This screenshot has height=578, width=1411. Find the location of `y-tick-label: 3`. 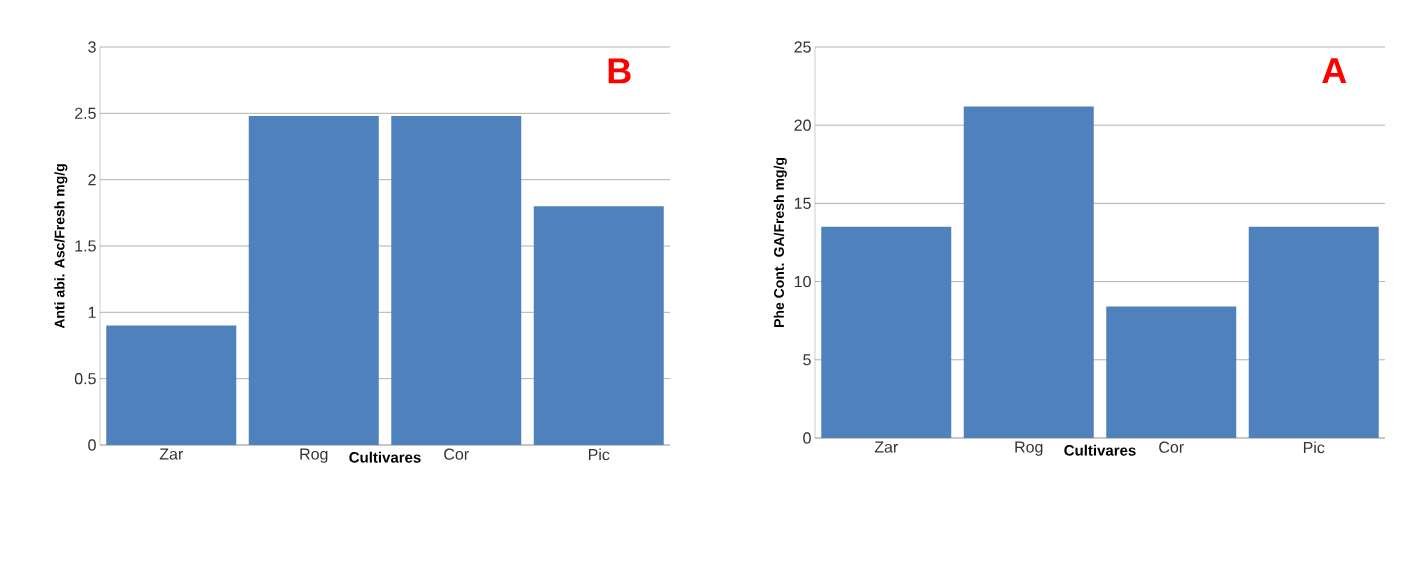

y-tick-label: 3 is located at coordinates (92, 47).